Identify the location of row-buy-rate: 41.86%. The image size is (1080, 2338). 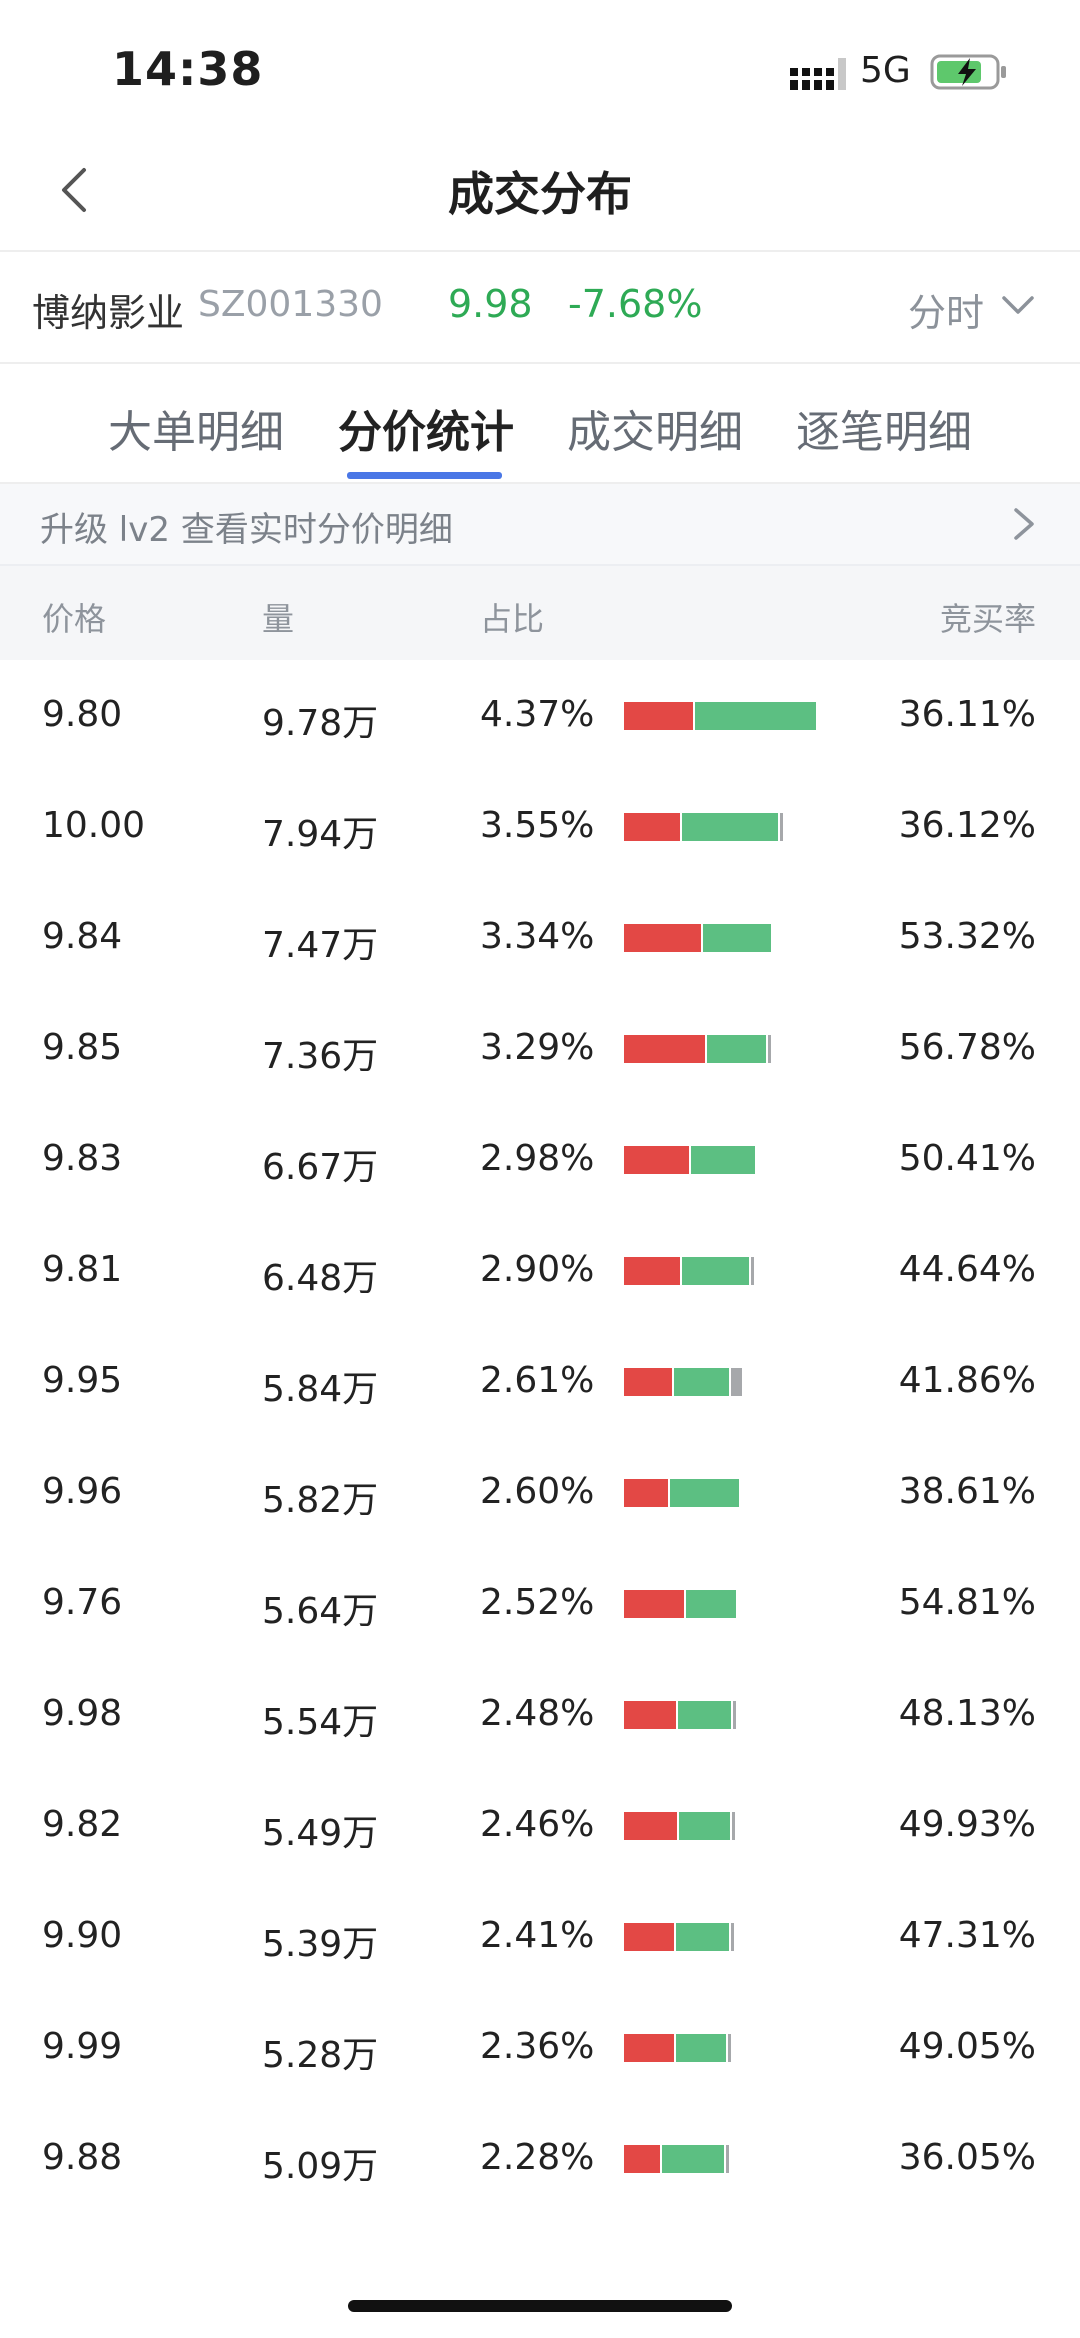
(967, 1380).